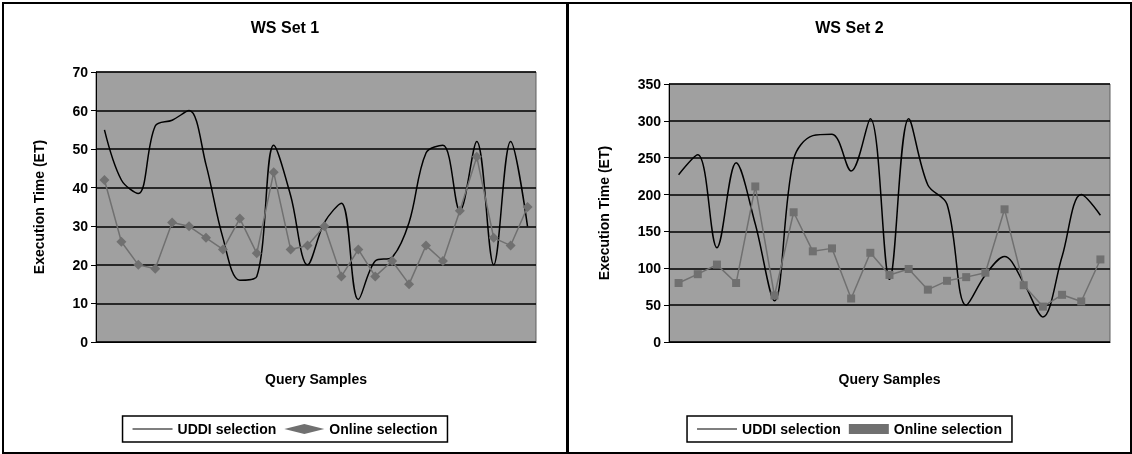 The width and height of the screenshot is (1132, 454). Describe the element at coordinates (80, 303) in the screenshot. I see `y-tick-label: 10` at that location.